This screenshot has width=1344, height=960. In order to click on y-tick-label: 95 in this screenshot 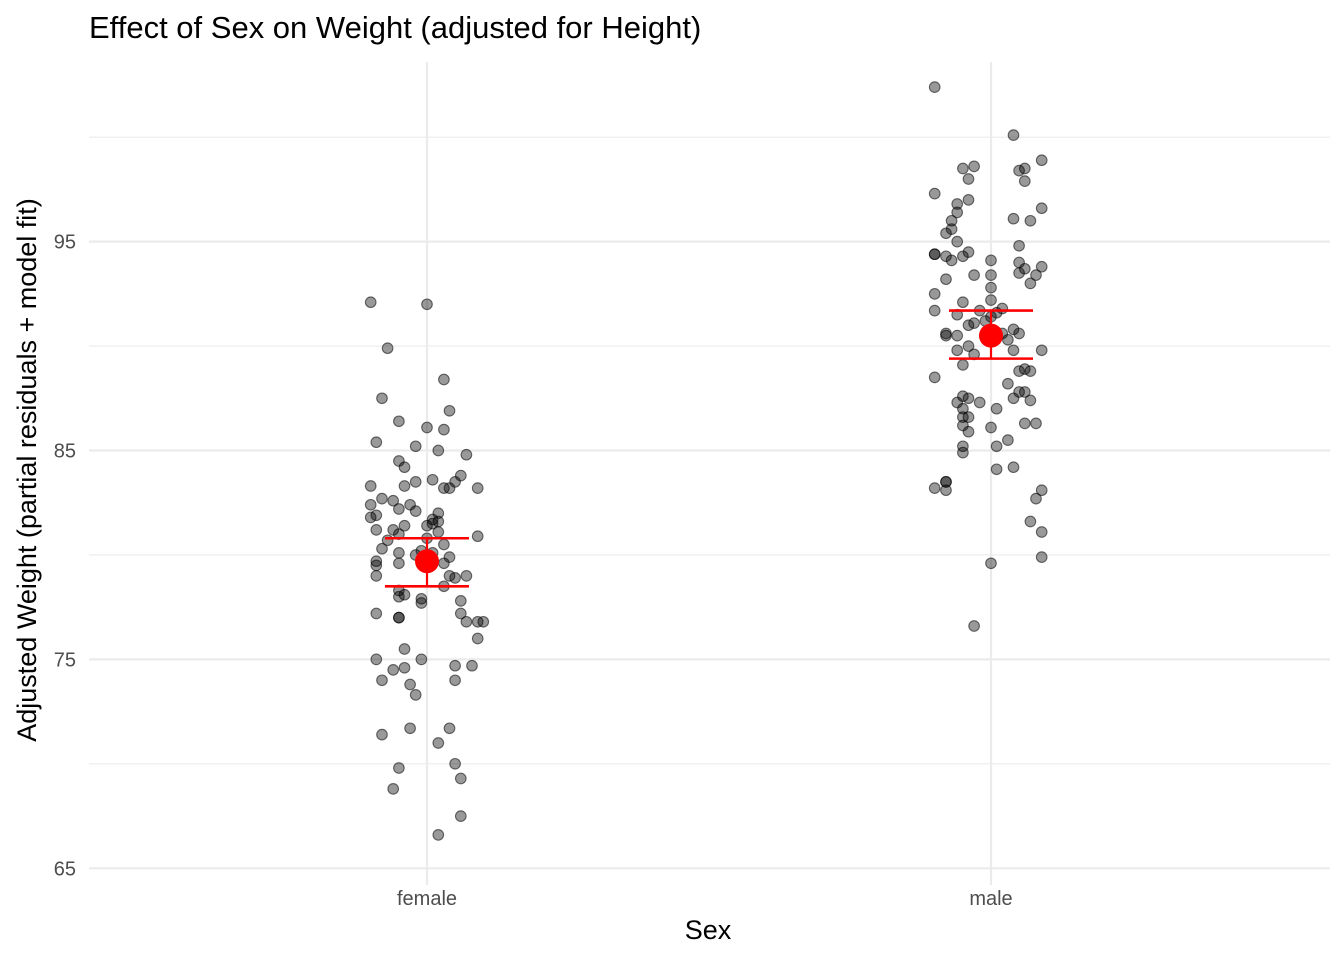, I will do `click(65, 243)`.